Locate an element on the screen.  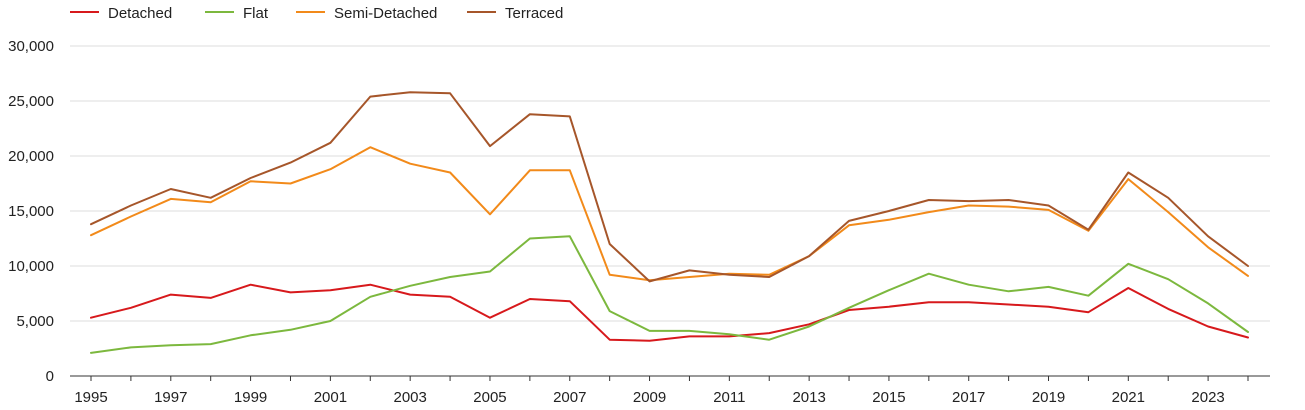
legend-label: Detached is located at coordinates (140, 13).